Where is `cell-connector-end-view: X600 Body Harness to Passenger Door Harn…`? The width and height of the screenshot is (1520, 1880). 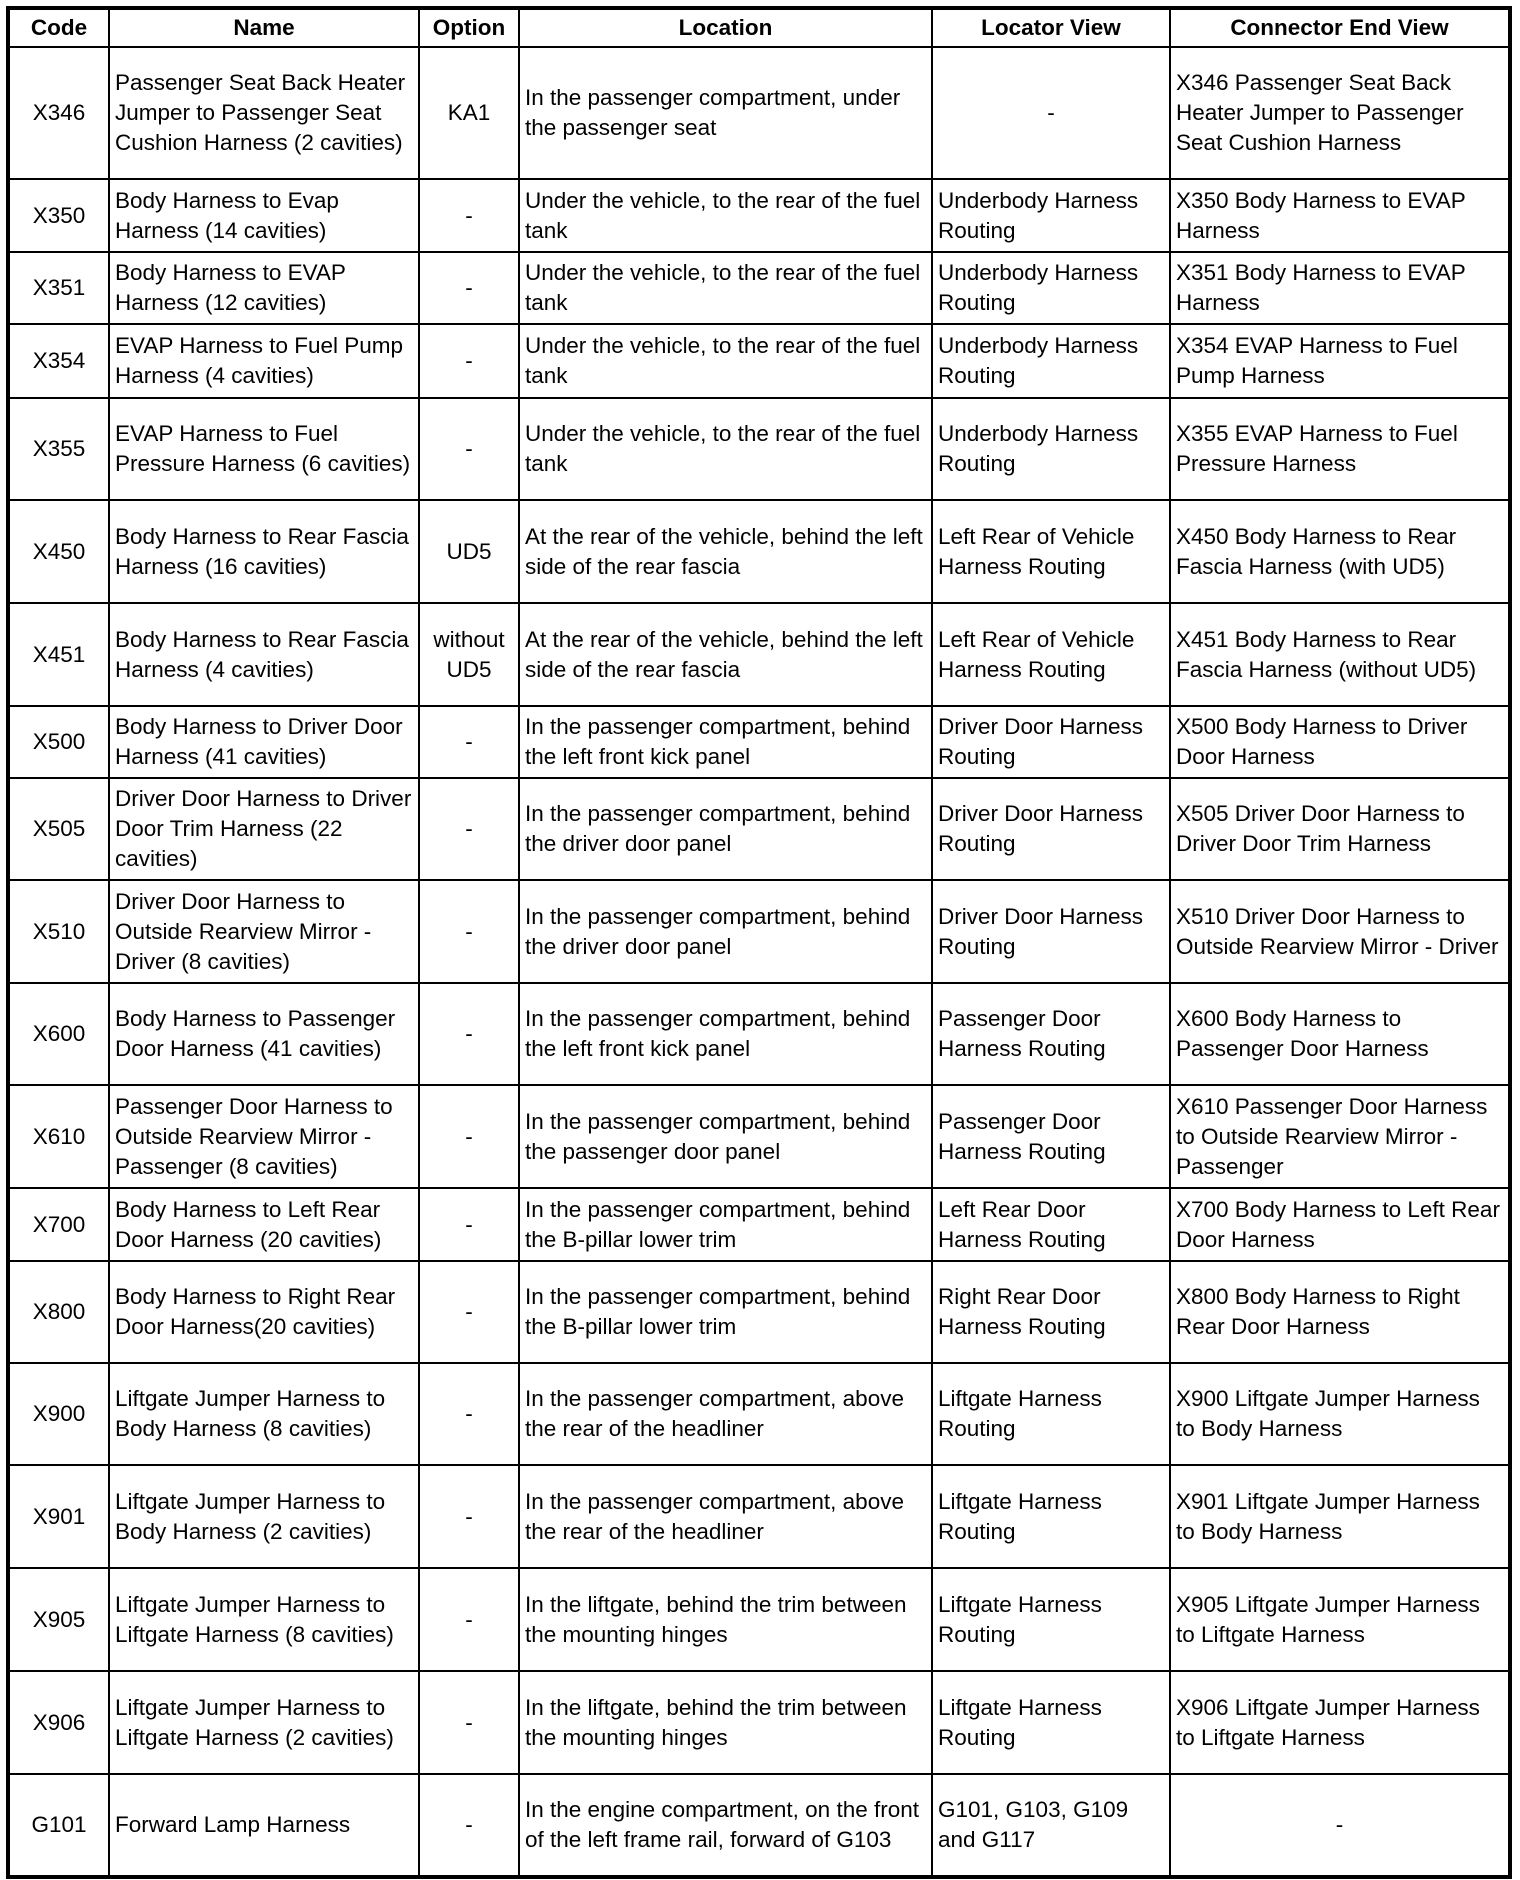
cell-connector-end-view: X600 Body Harness to Passenger Door Harn… is located at coordinates (1340, 1034).